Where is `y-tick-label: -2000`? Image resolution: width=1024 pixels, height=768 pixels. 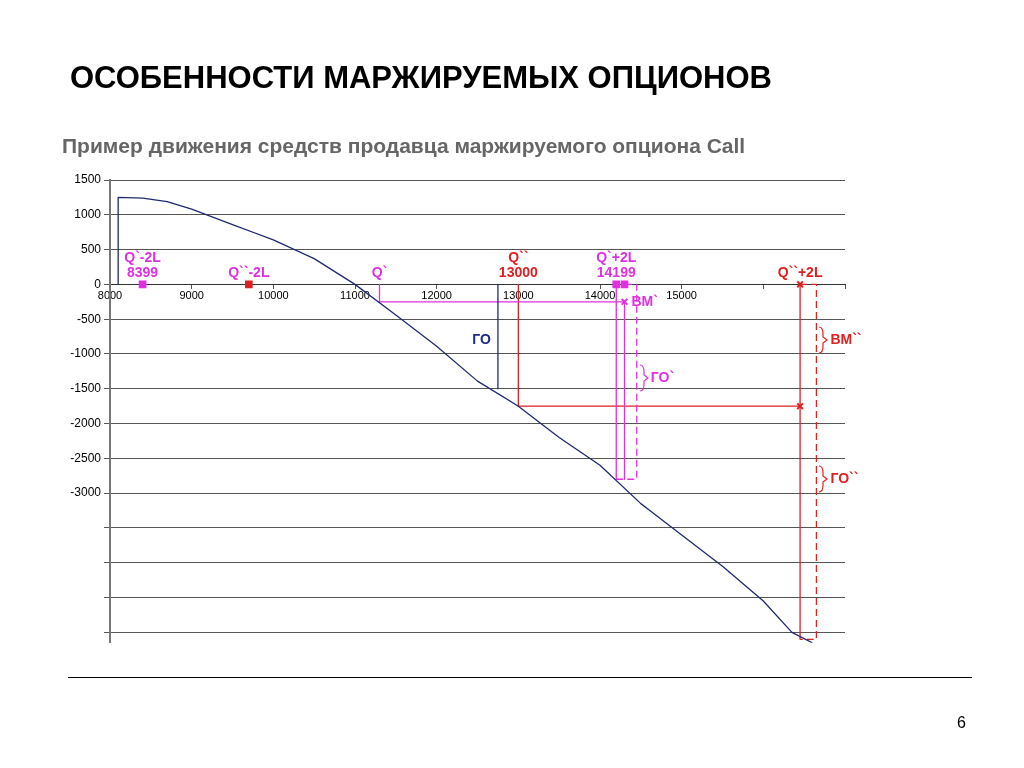 y-tick-label: -2000 is located at coordinates (86, 422).